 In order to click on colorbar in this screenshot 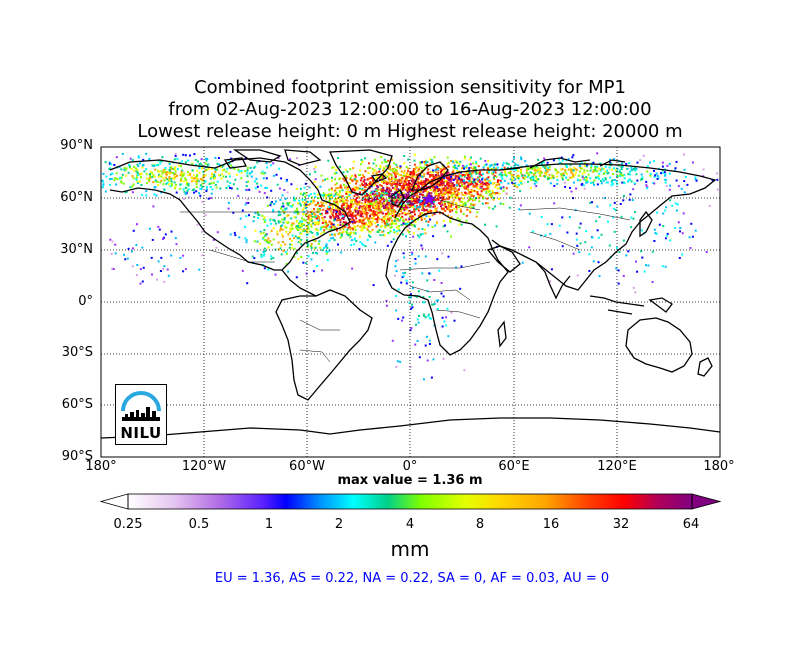, I will do `click(410, 501)`.